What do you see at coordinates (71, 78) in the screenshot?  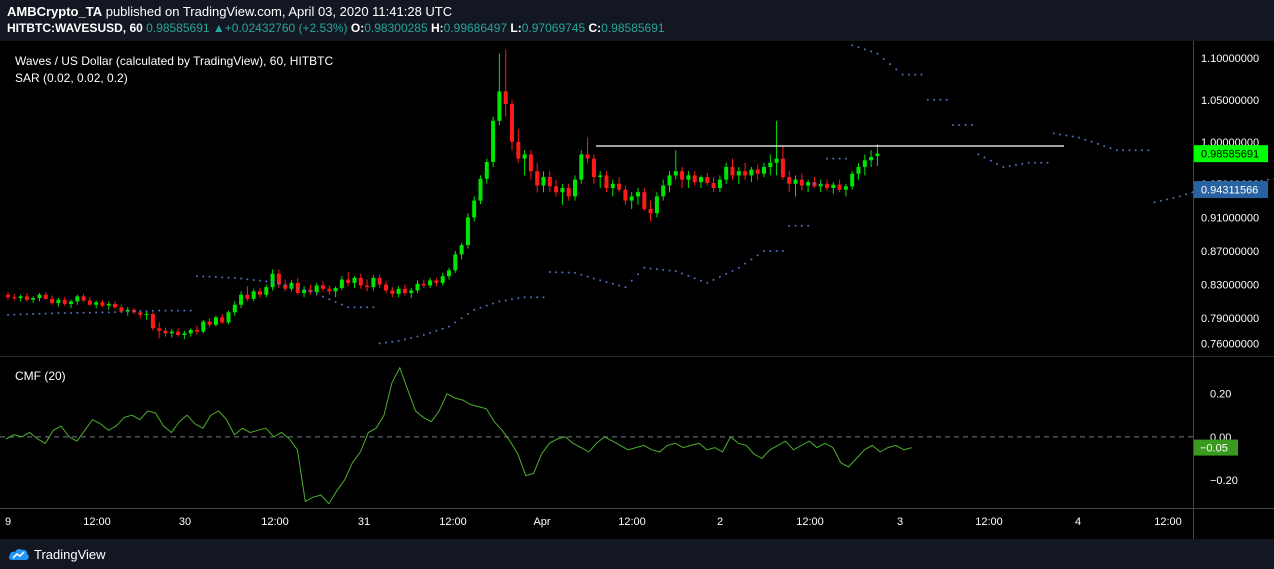 I see `sar-indicator-label: SAR (0.02, 0.02, 0.2)` at bounding box center [71, 78].